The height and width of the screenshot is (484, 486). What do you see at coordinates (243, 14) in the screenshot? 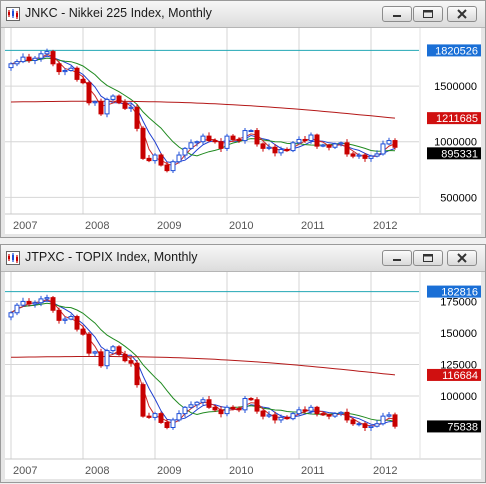
I see `window-titlebar: JNKC - Nikkei 225 Index, Monthly` at bounding box center [243, 14].